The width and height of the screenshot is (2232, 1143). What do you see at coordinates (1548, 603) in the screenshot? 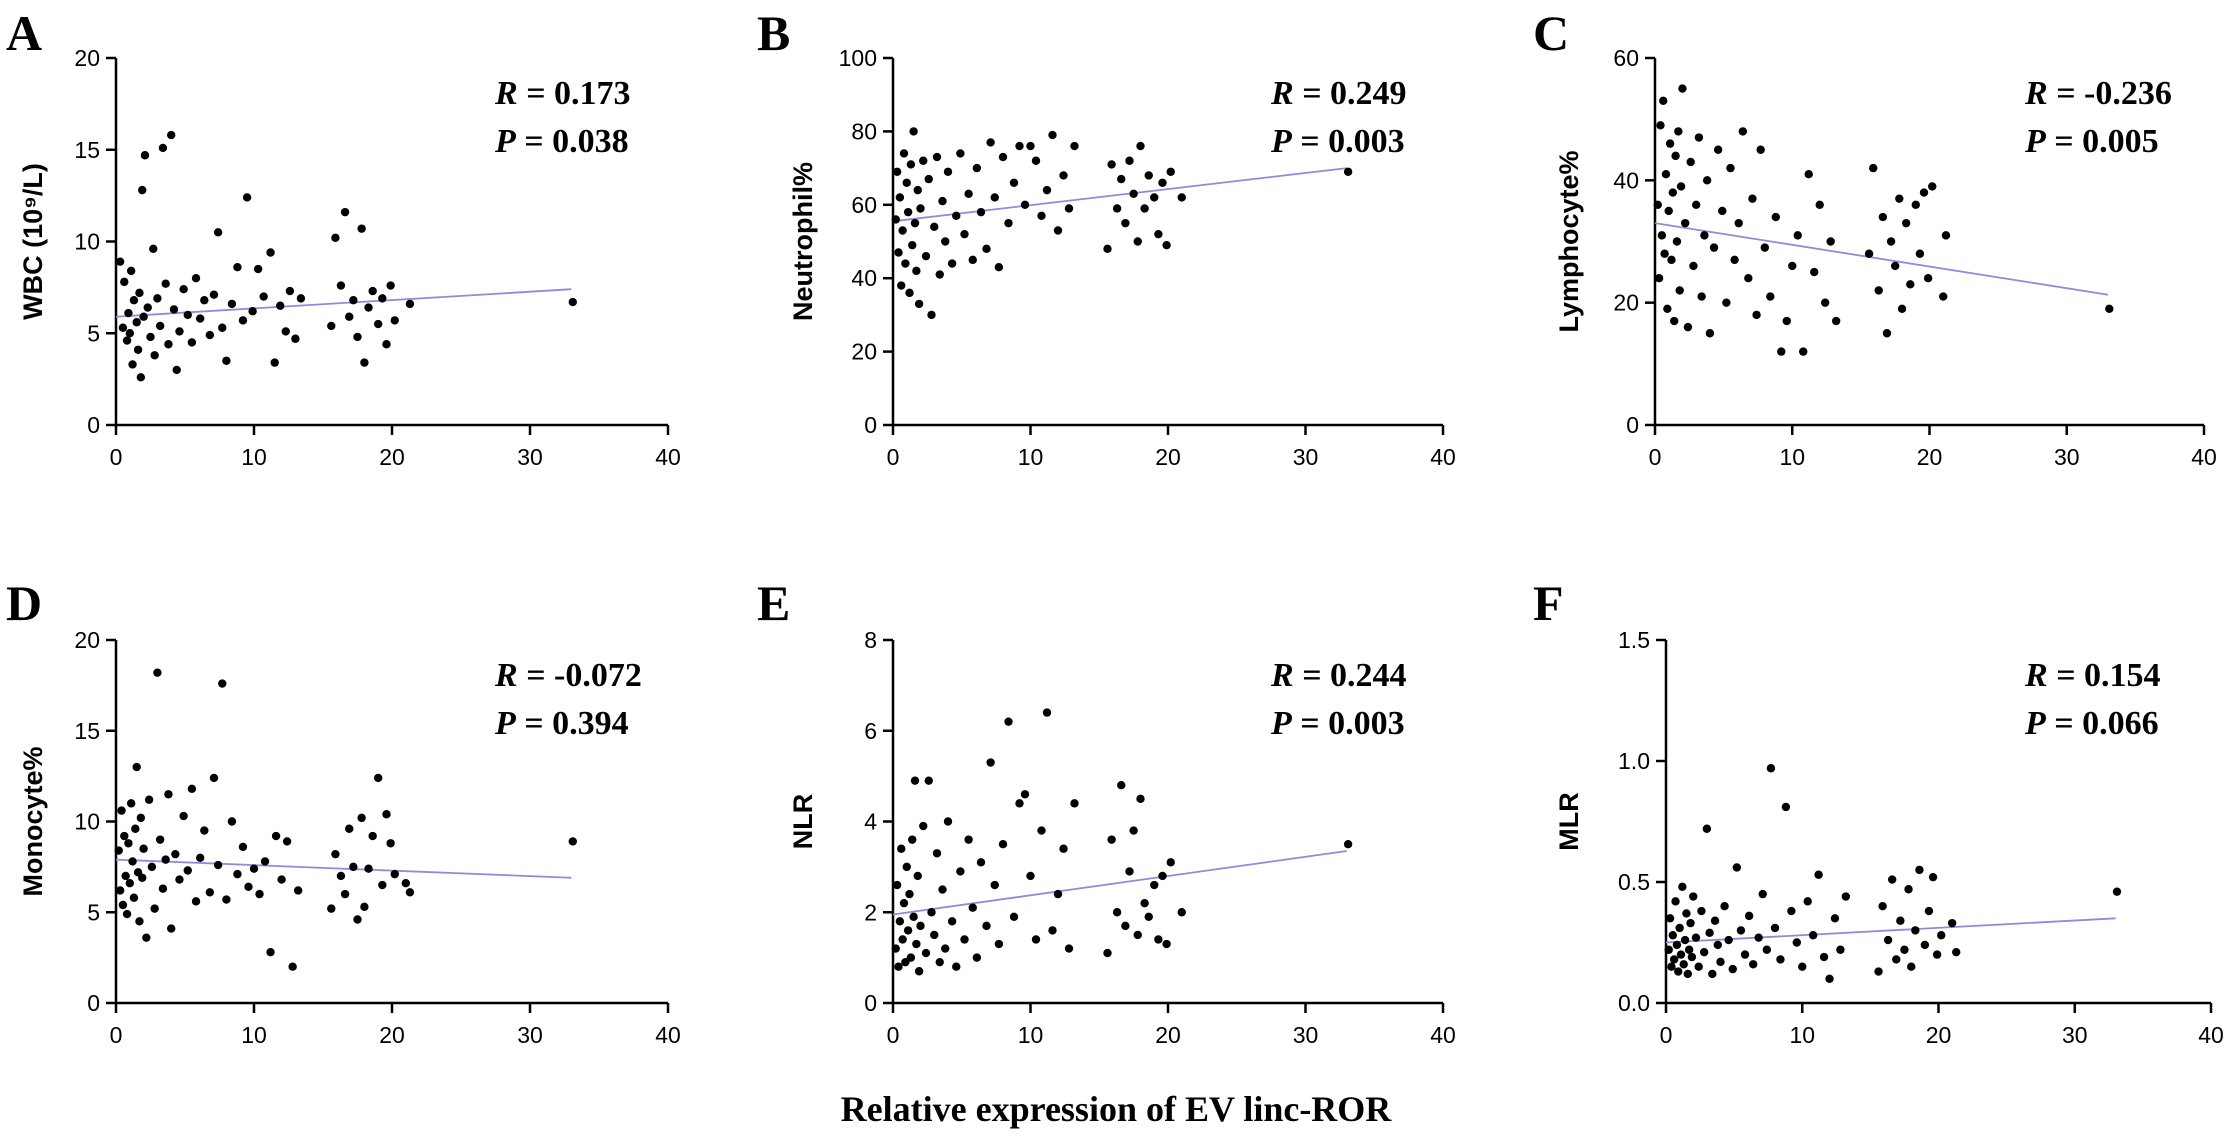
I see `panel-letter: F` at bounding box center [1548, 603].